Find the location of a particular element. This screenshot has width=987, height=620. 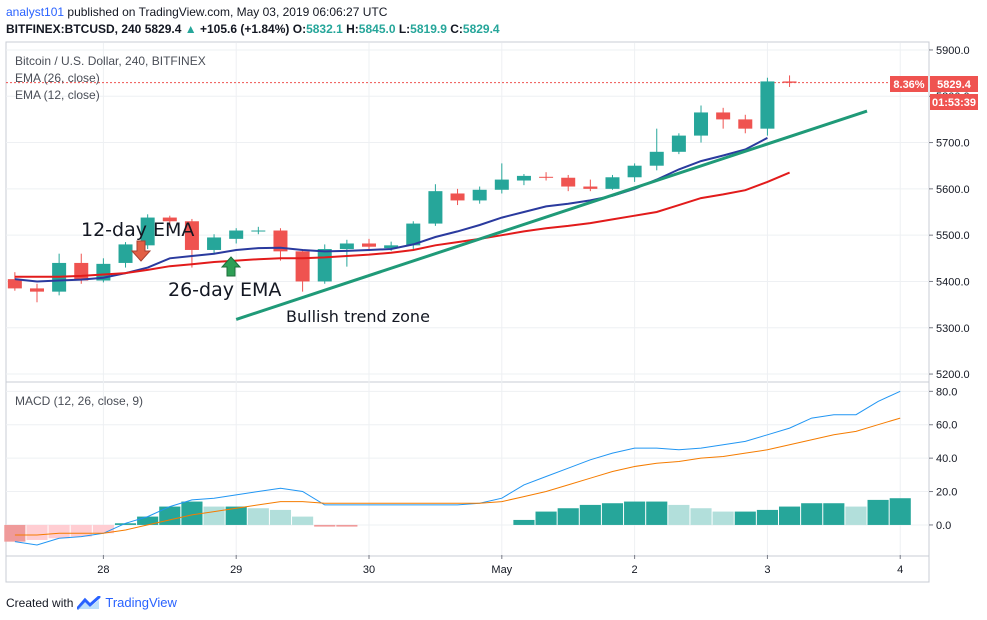

time-axis: 28 29 30 May 2 3 4 is located at coordinates (500, 565).